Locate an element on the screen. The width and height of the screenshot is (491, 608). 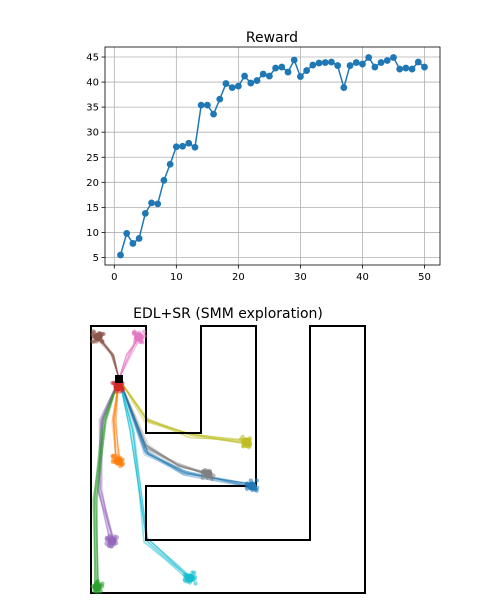
maze-chart-title: EDL+SR (SMM exploration) is located at coordinates (228, 314).